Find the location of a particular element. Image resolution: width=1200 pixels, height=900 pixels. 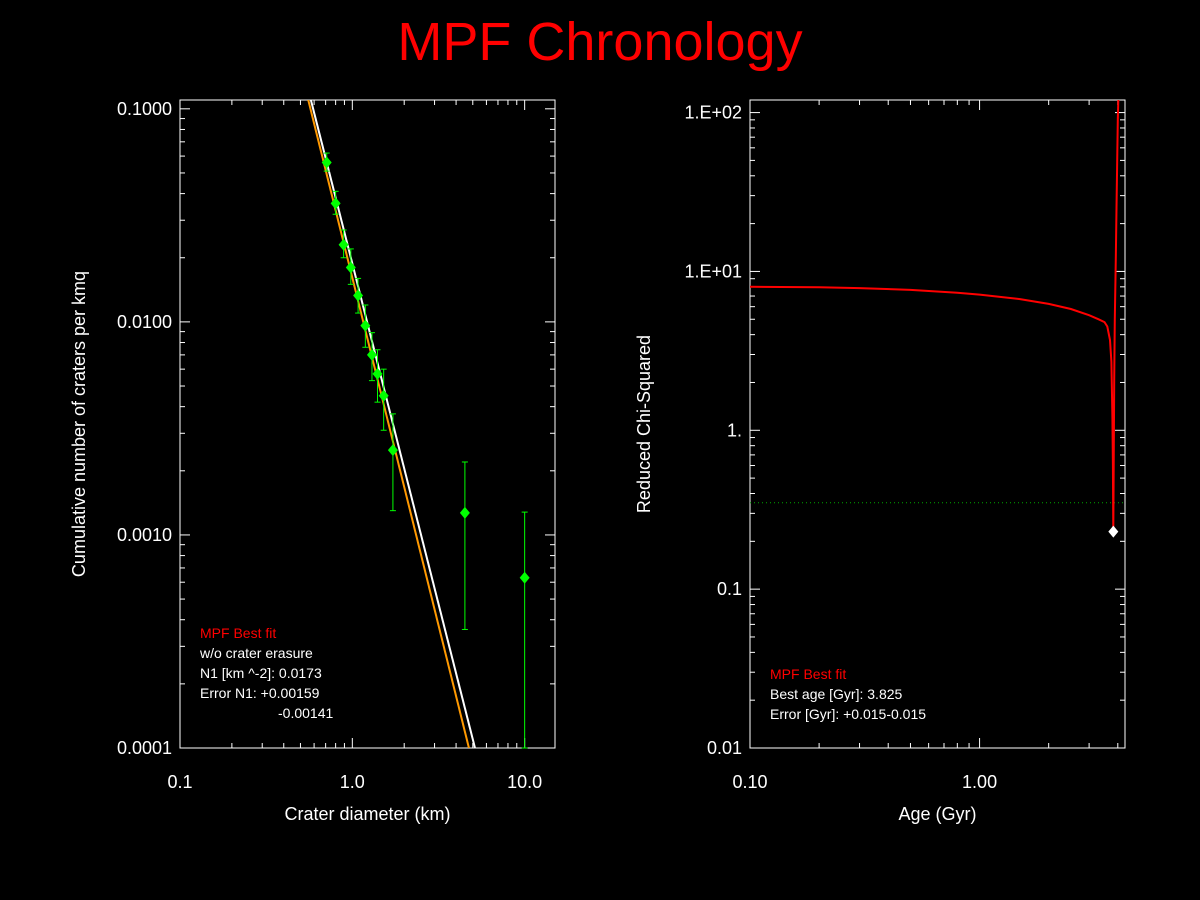

chart1-y-axis-title: Cumulative number of craters per kmq is located at coordinates (79, 424).